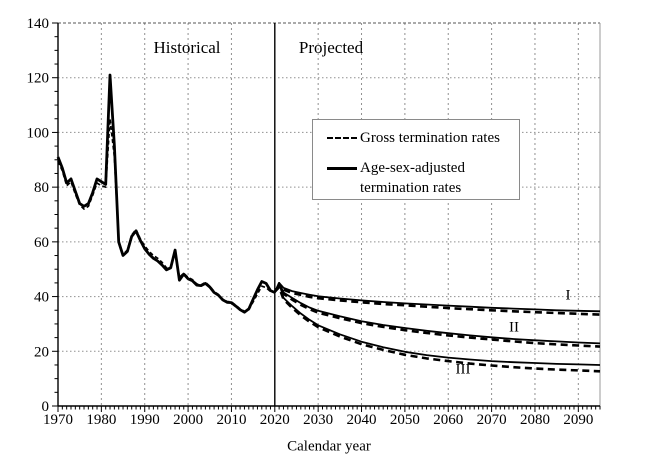 The image size is (648, 468). What do you see at coordinates (58, 420) in the screenshot?
I see `x-tick-label: 1970` at bounding box center [58, 420].